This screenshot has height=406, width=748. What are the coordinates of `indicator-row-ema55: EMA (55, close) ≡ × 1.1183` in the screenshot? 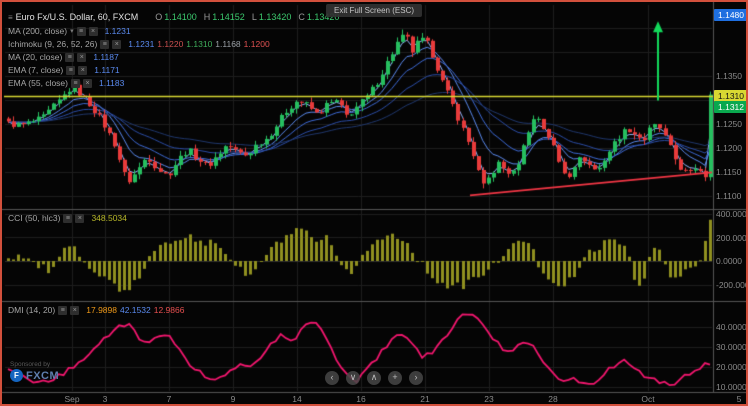 It's located at (66, 83).